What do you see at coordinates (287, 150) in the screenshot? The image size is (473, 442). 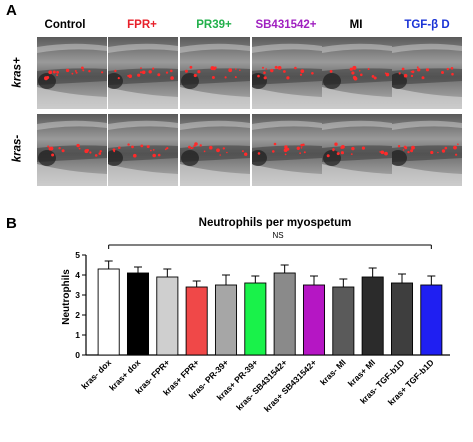 I see `fish-image-kras--SB431542+` at bounding box center [287, 150].